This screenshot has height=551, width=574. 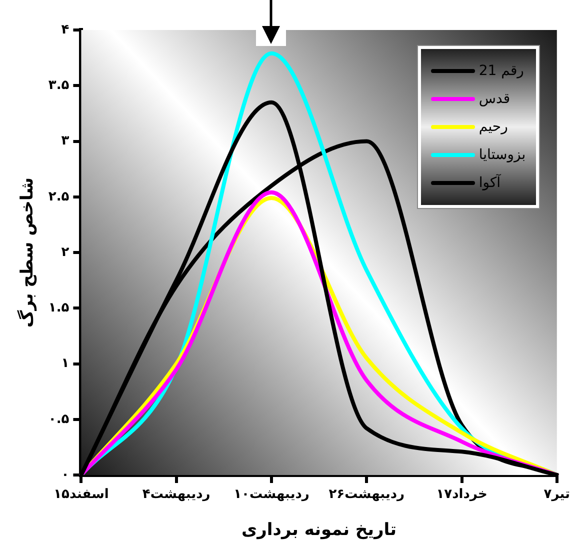 I want to click on legend-label: بزوستایا, so click(x=502, y=155).